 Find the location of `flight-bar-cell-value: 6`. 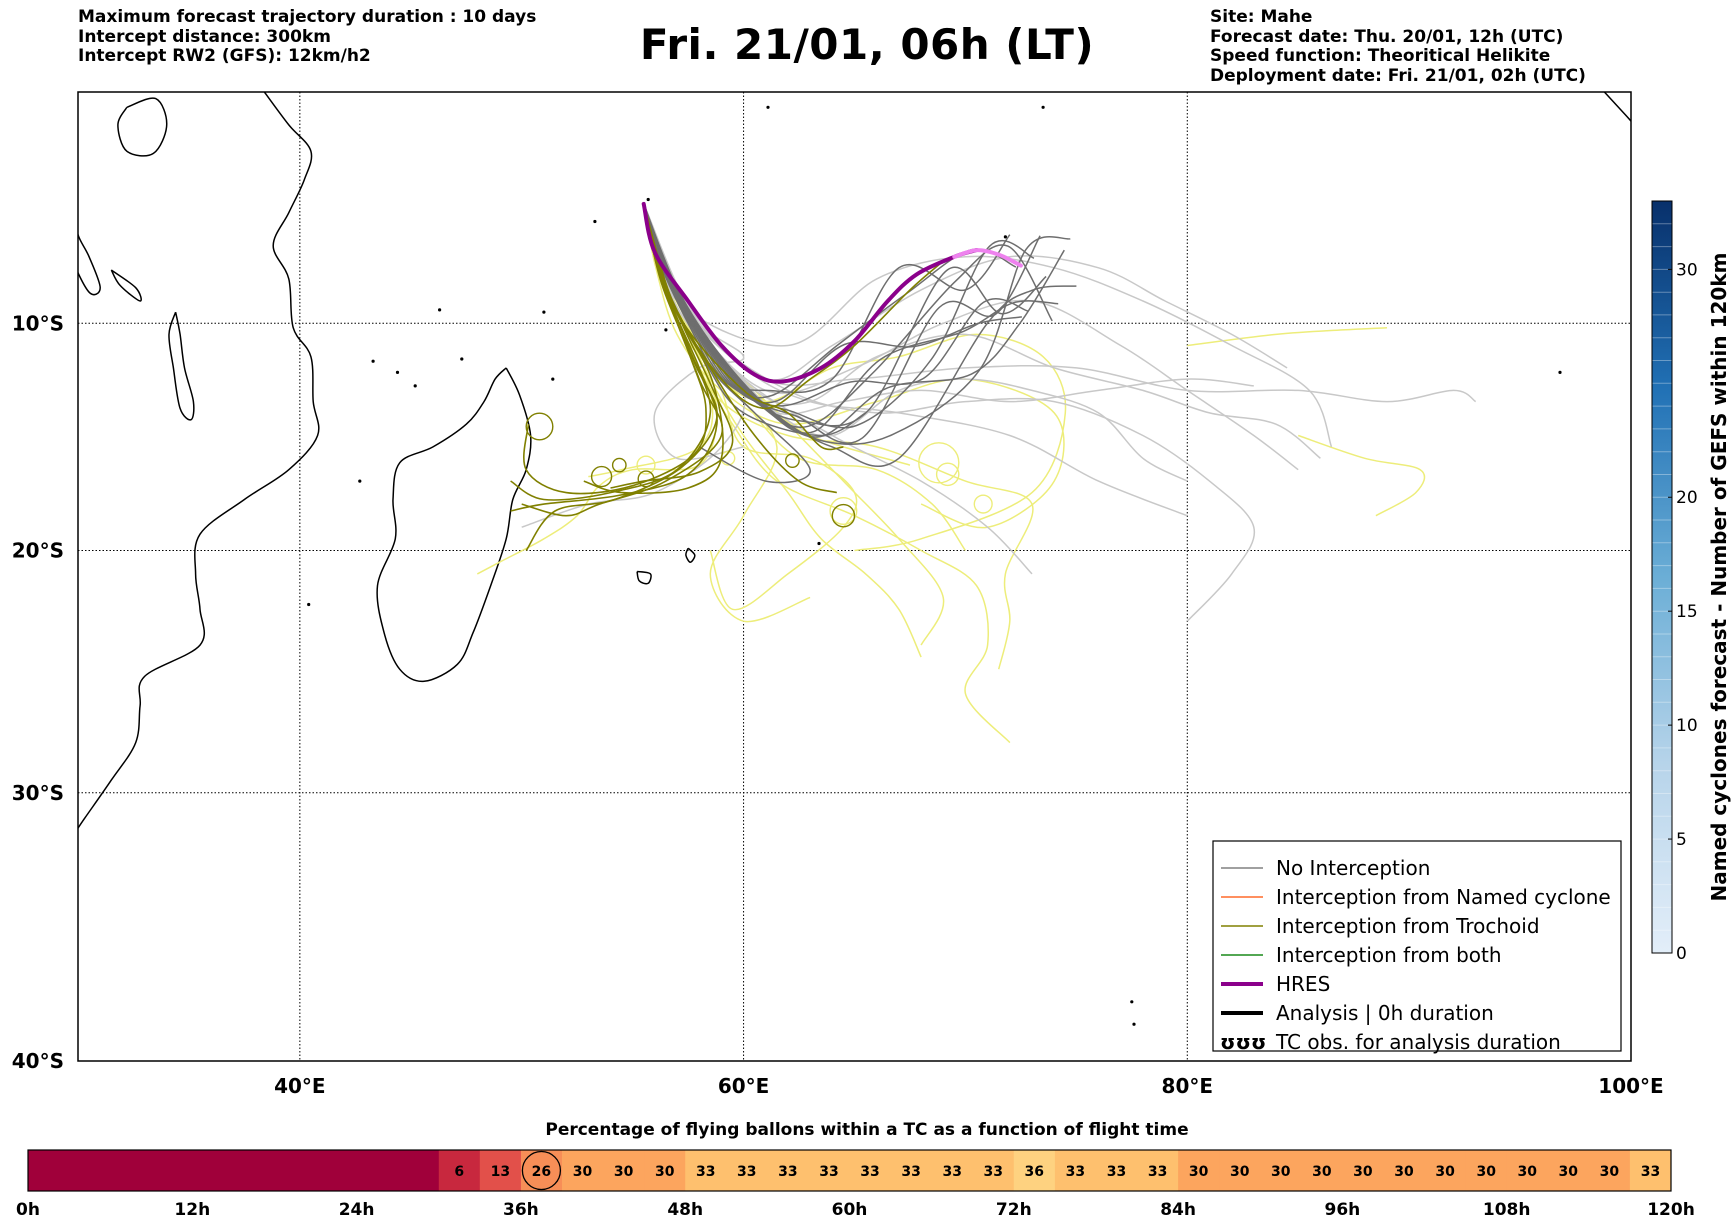

flight-bar-cell-value: 6 is located at coordinates (459, 1172).